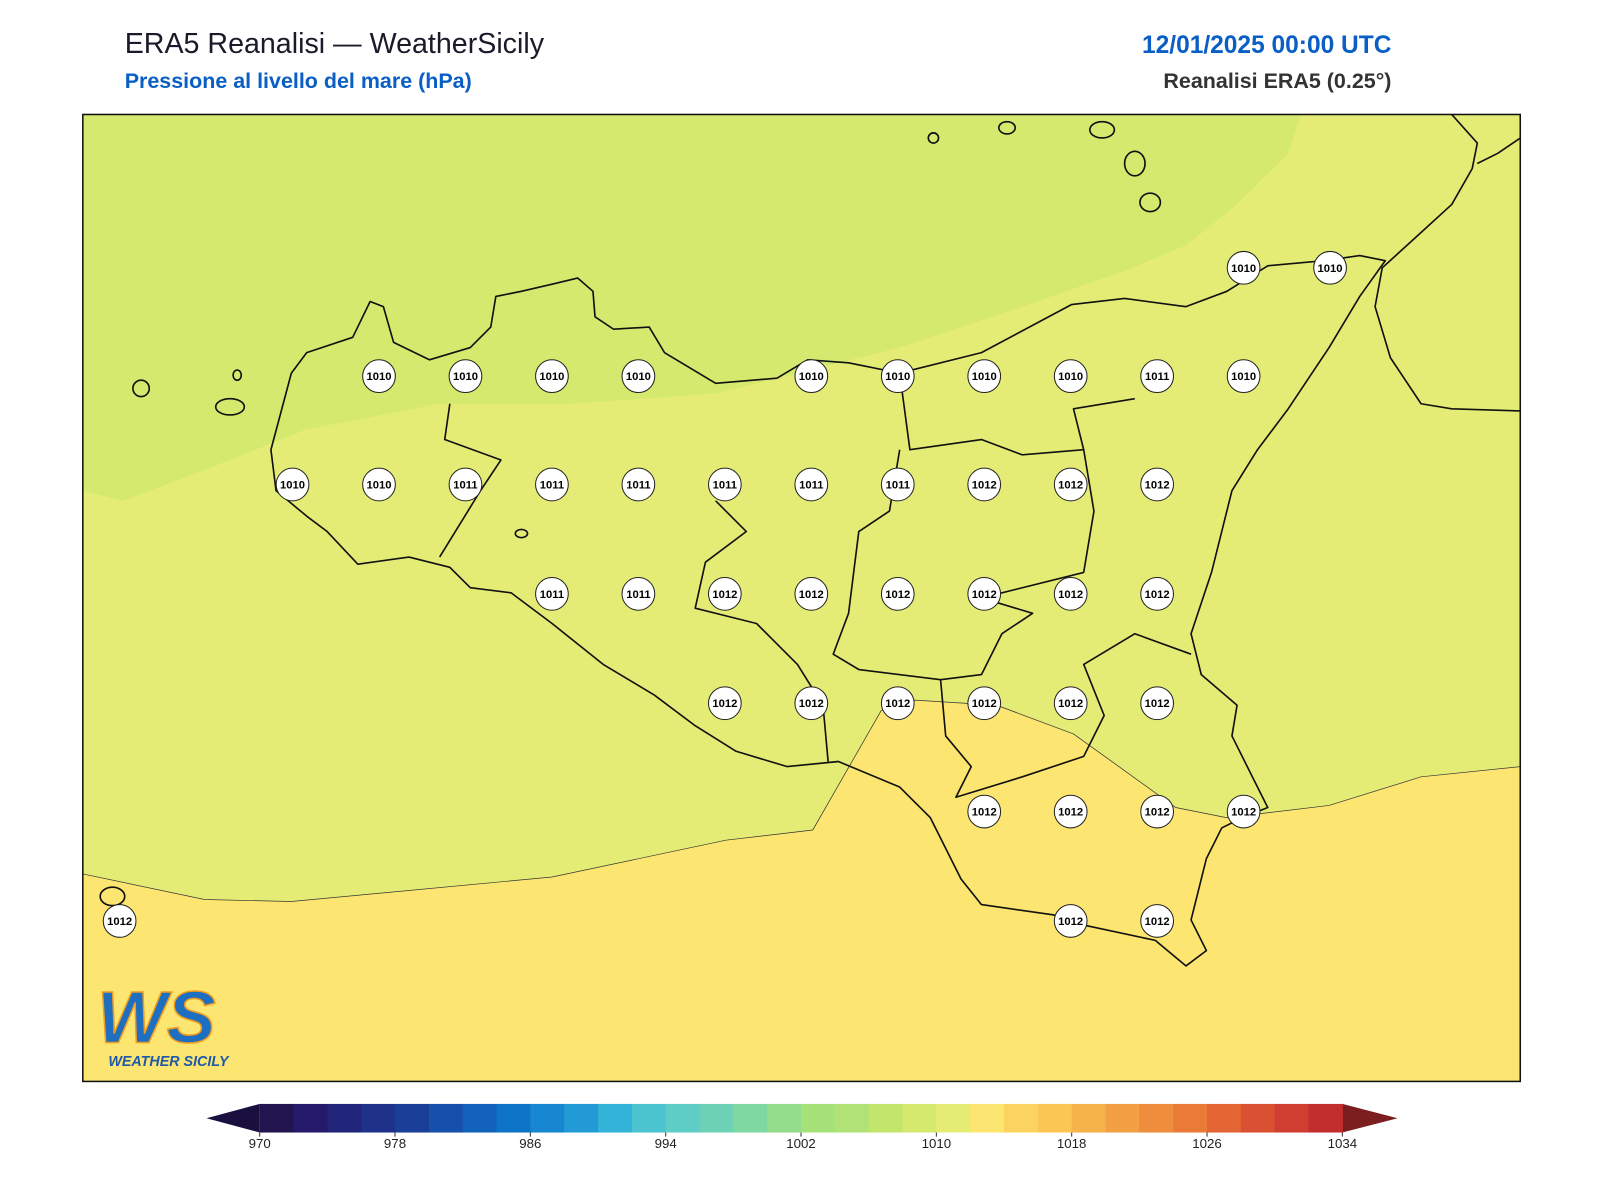 Image resolution: width=1600 pixels, height=1200 pixels. Describe the element at coordinates (937, 1143) in the screenshot. I see `colorbar-tick-label: 1010` at that location.